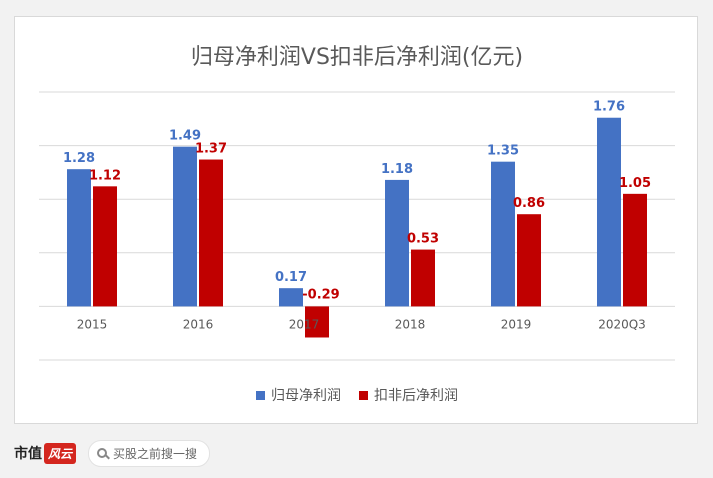  I want to click on brand-logo: 市值 风云, so click(45, 453).